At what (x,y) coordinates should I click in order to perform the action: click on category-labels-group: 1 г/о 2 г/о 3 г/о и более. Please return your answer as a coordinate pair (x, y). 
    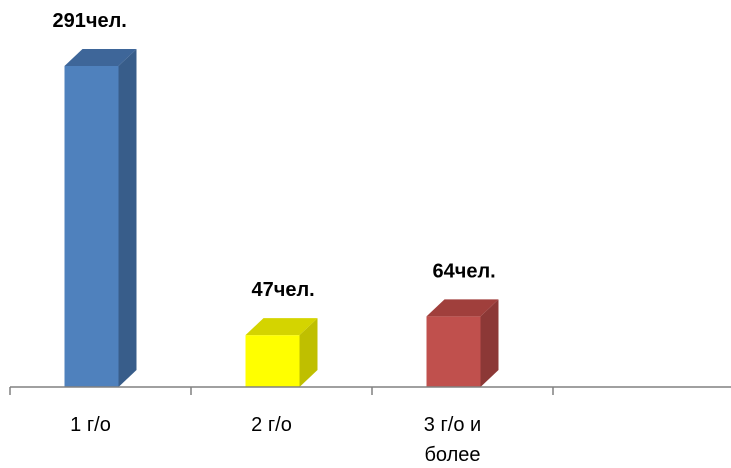
    Looking at the image, I should click on (275, 440).